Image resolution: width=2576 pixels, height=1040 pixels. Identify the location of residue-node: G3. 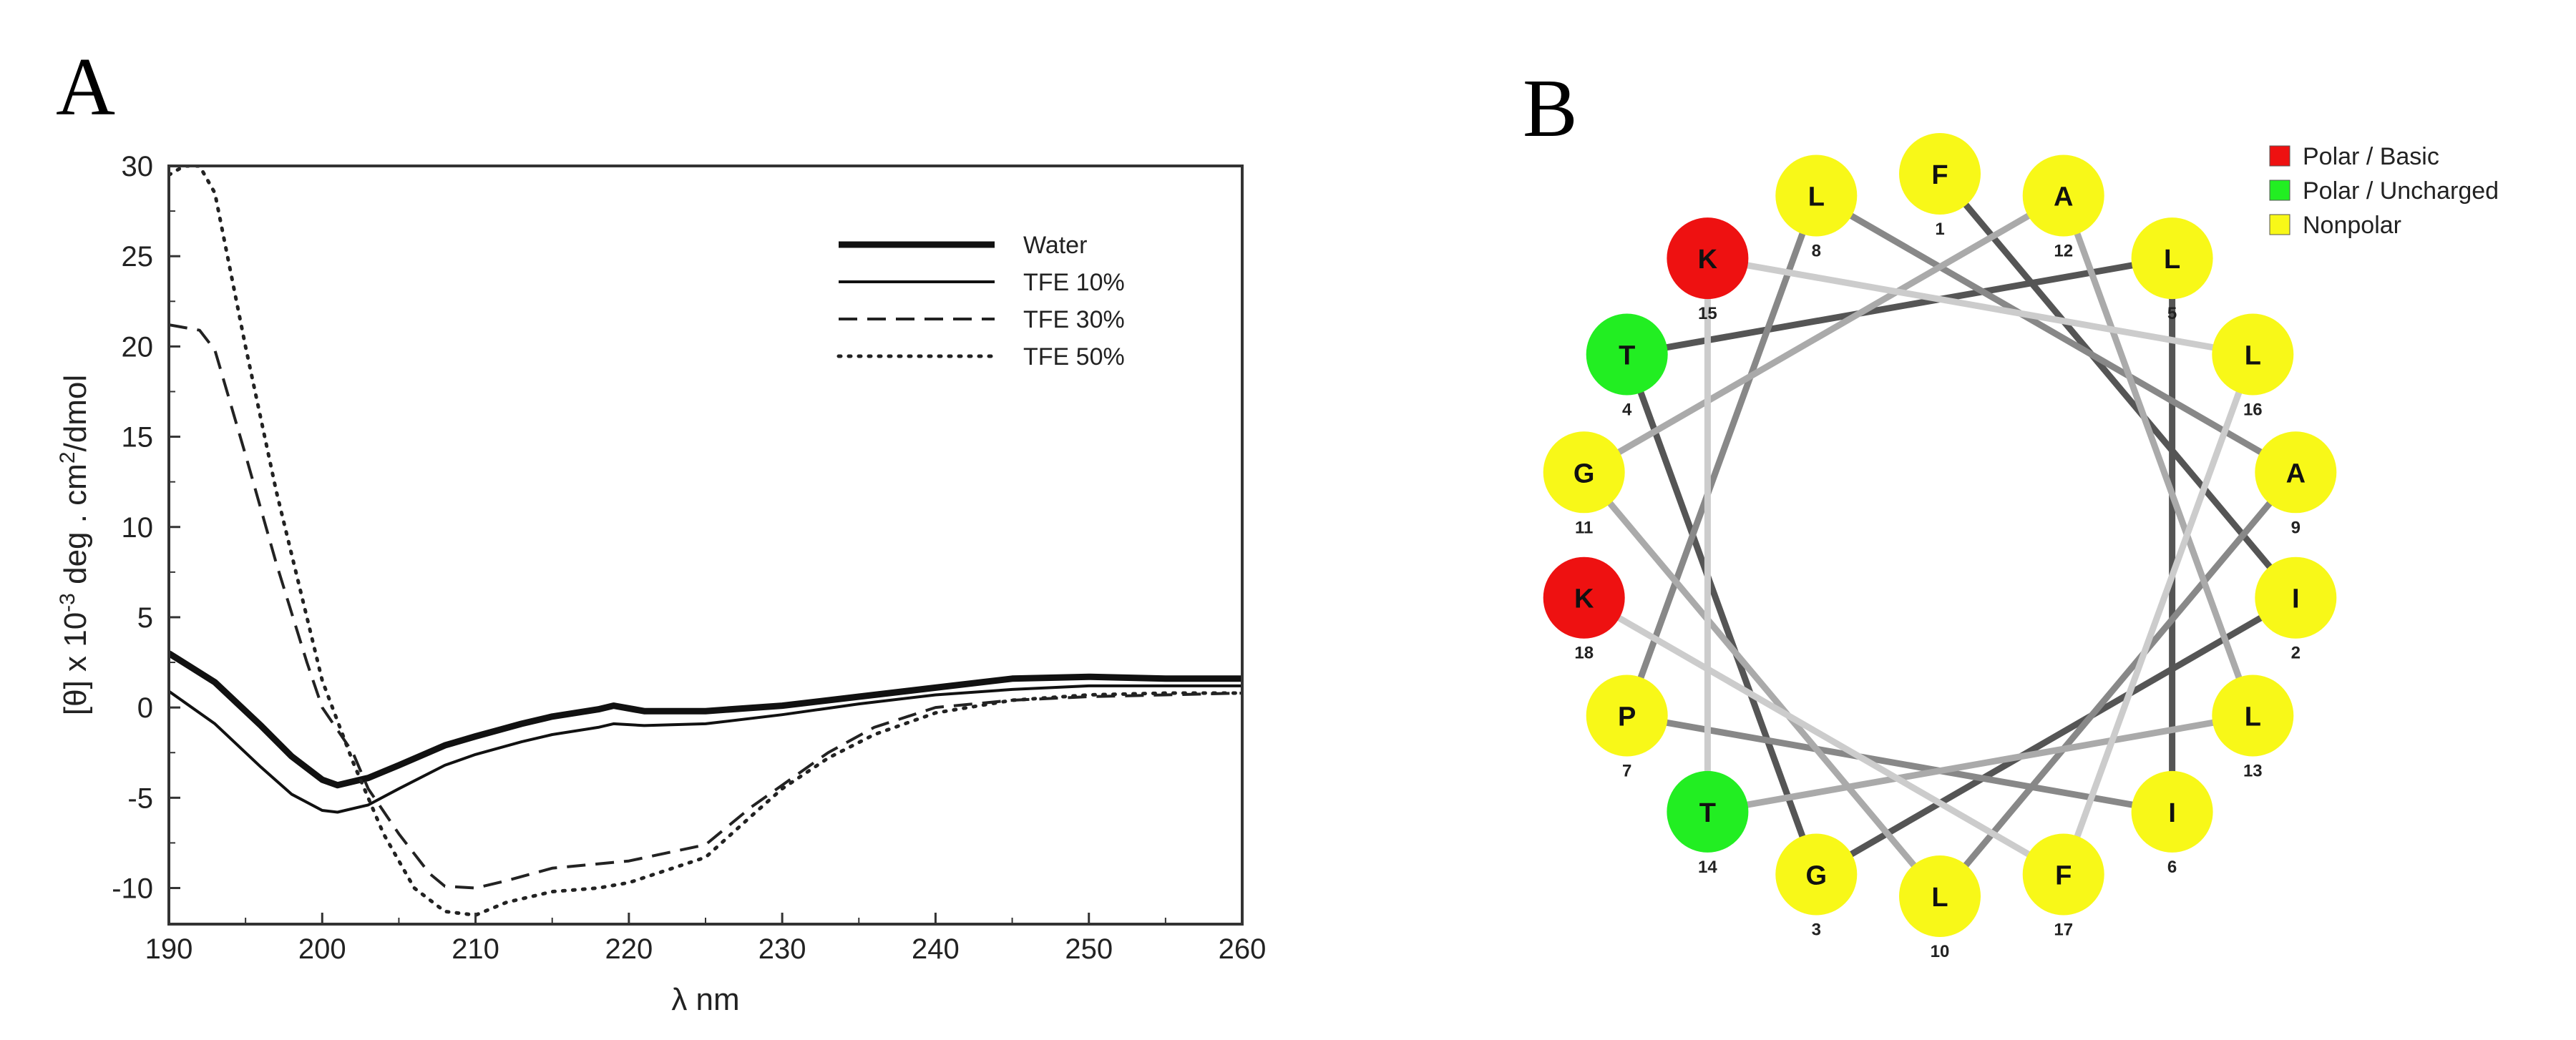
(1816, 886).